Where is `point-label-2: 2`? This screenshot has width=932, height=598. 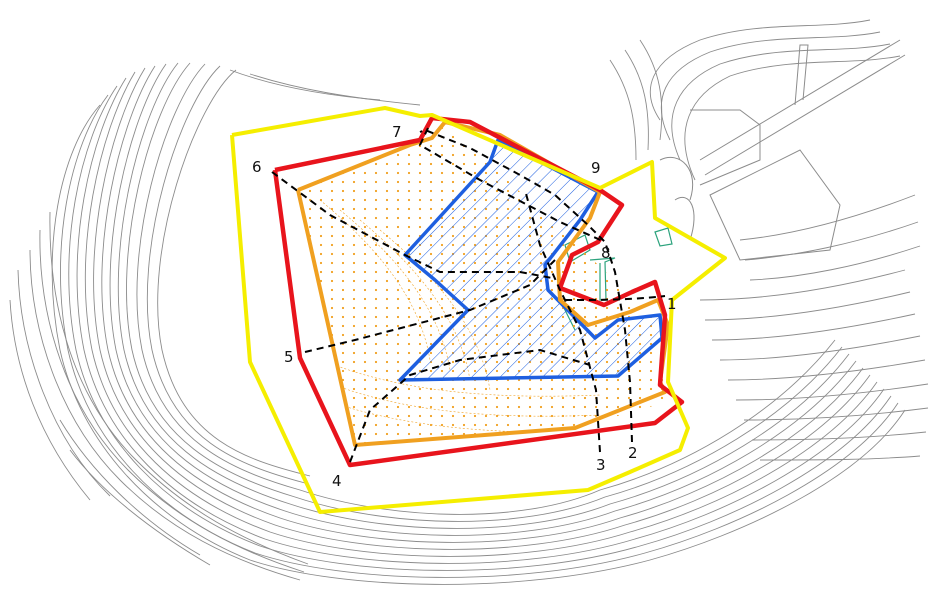
point-label-2: 2 is located at coordinates (633, 453).